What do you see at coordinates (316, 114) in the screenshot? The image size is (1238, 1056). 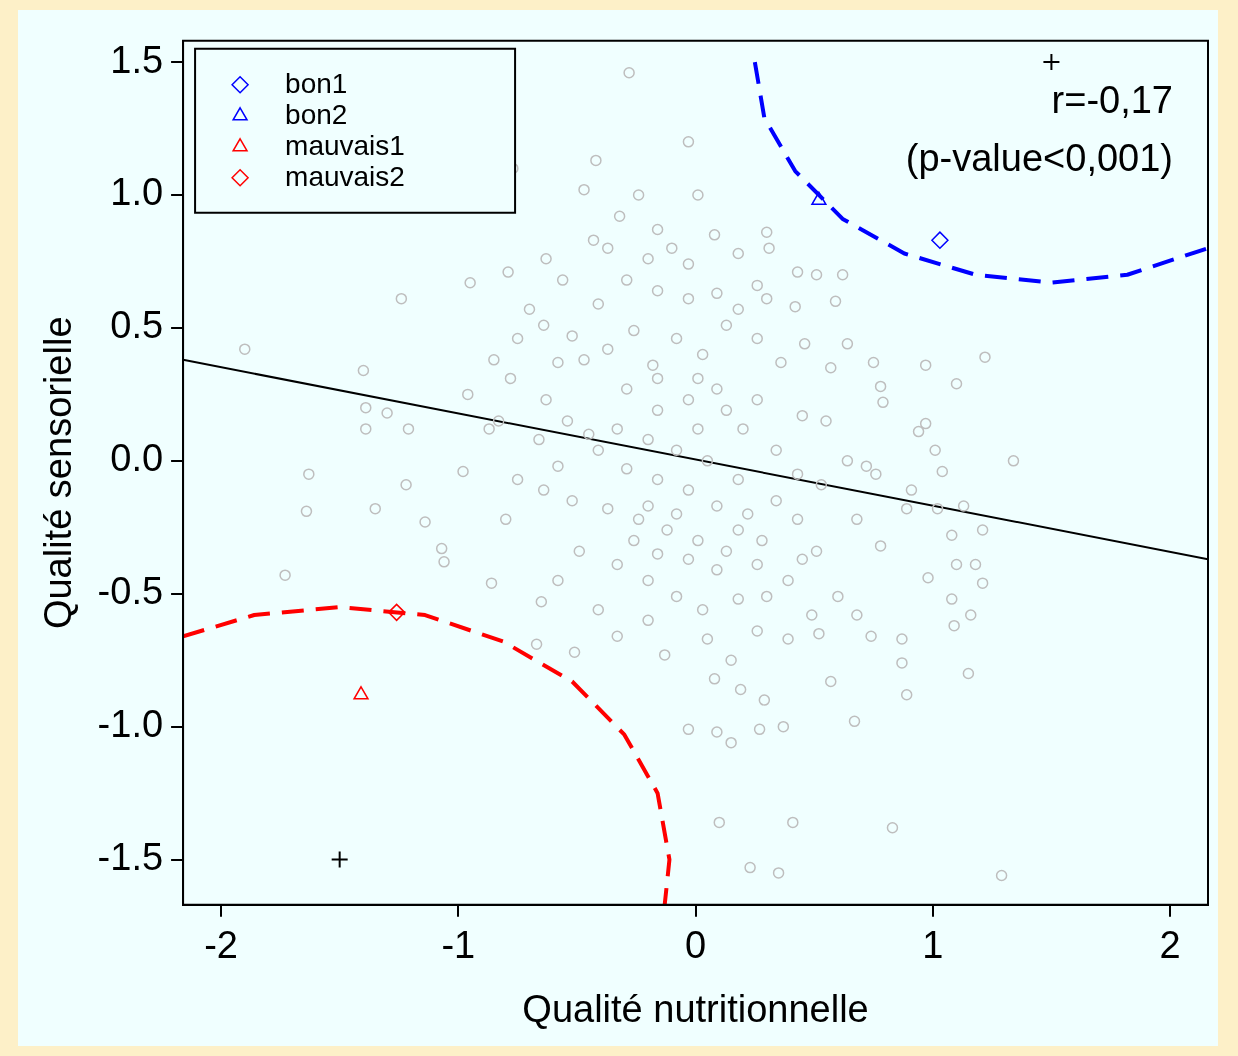 I see `legend-label: bon2` at bounding box center [316, 114].